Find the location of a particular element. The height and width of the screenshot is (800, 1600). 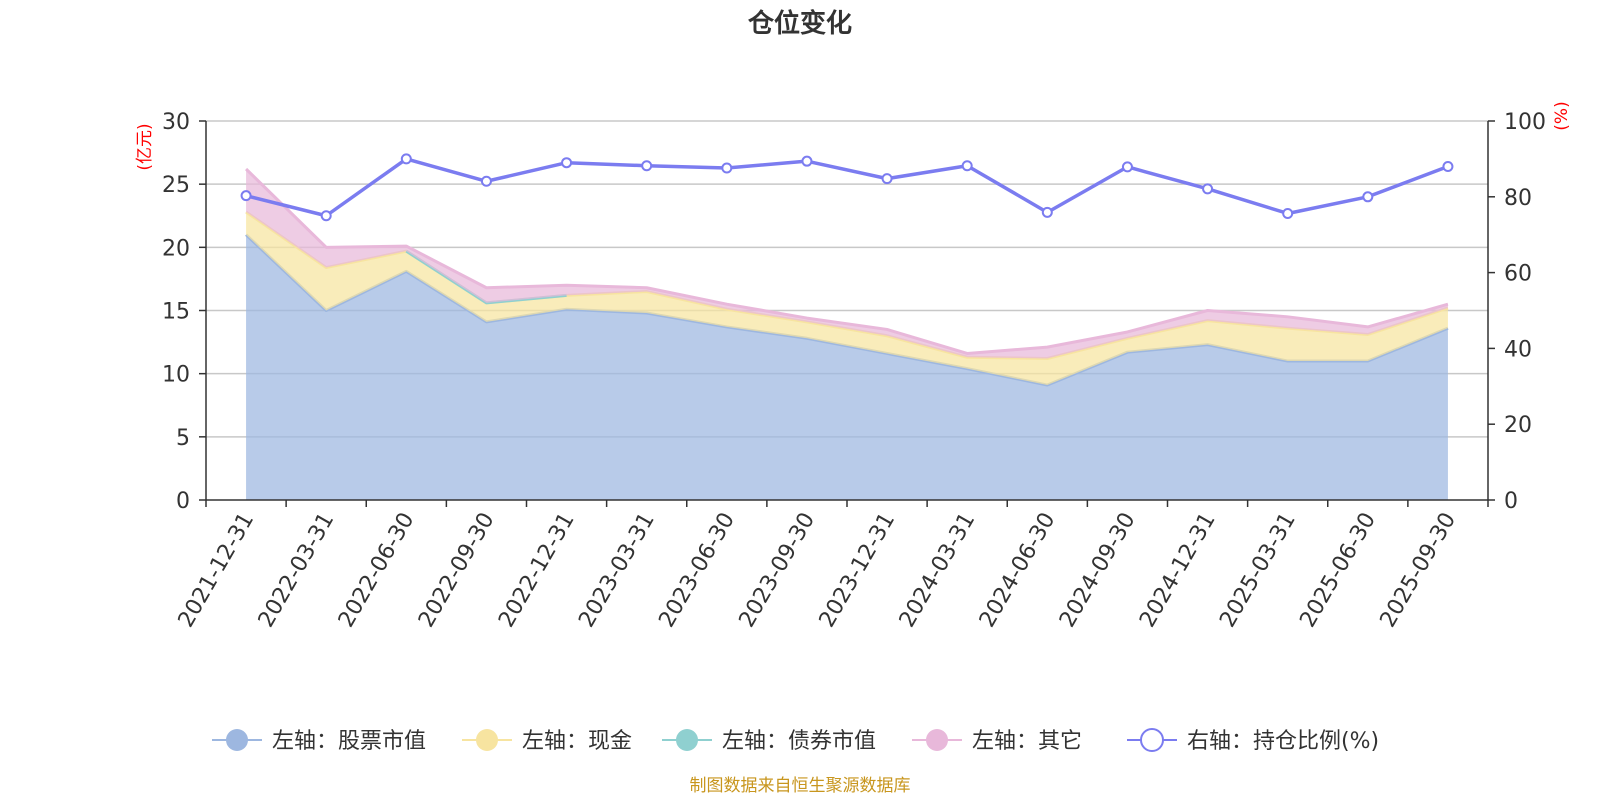

x-tick-label: 2022-12-31 is located at coordinates (537, 570).